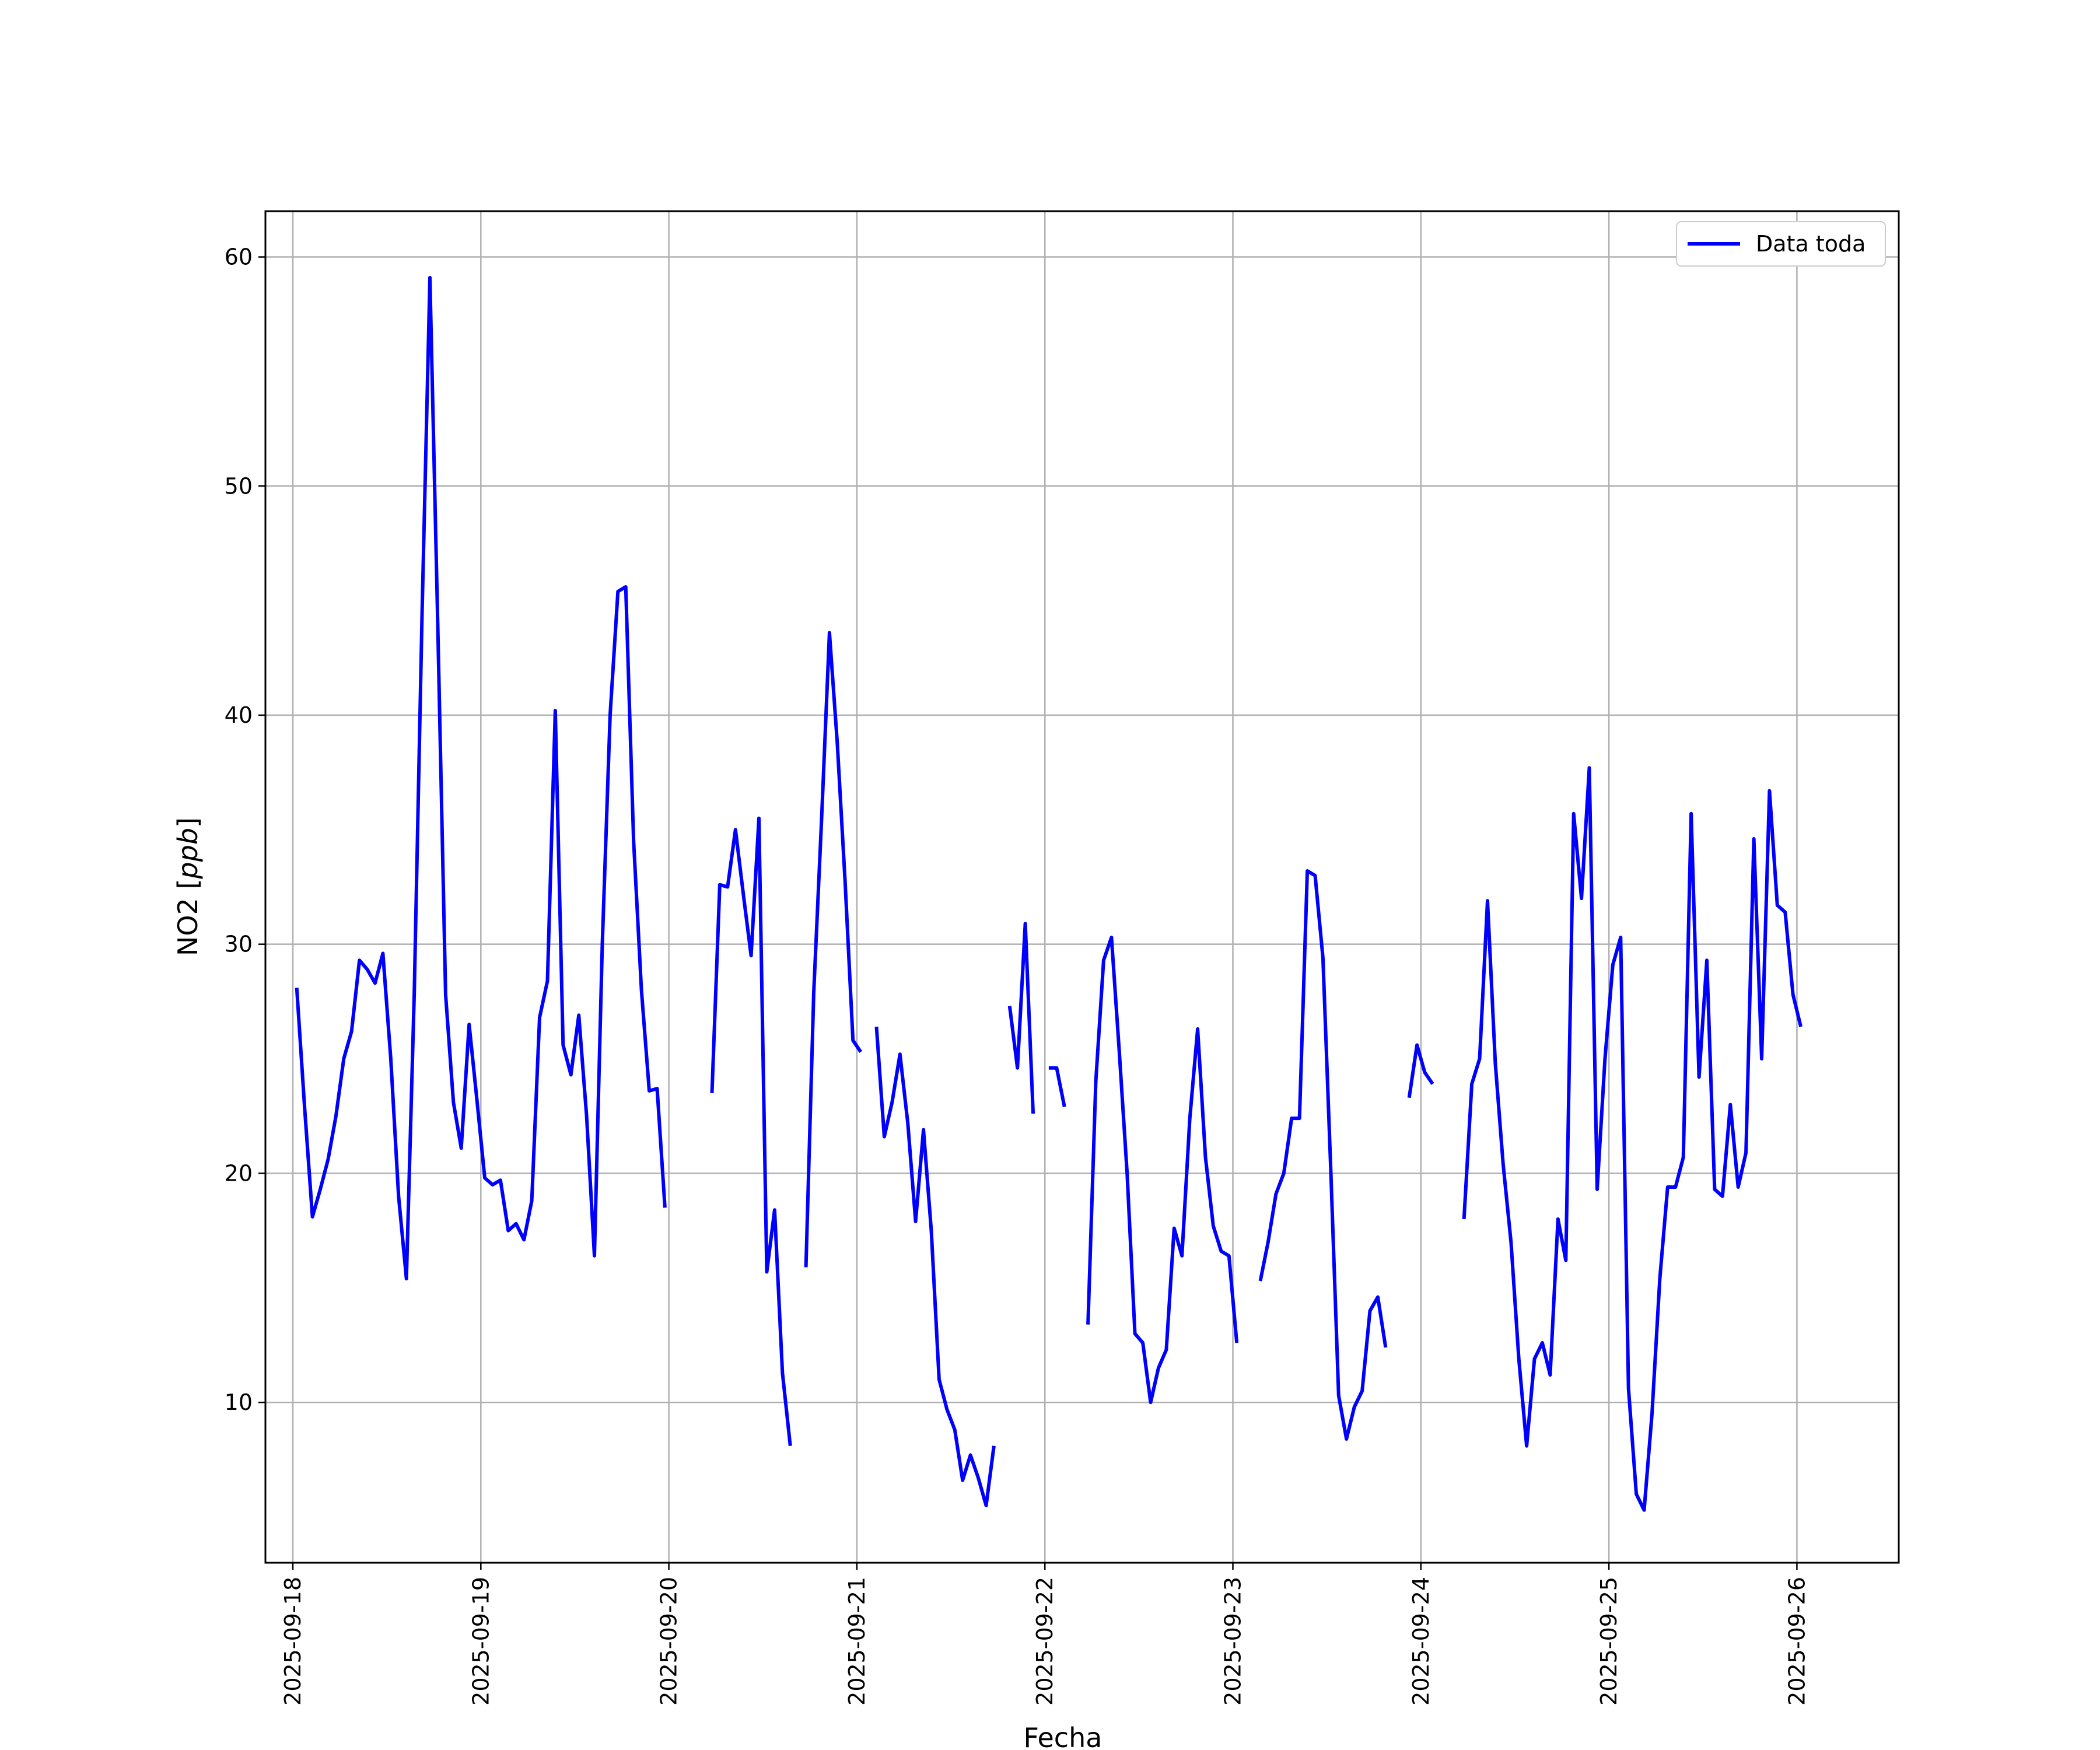 This screenshot has height=1750, width=2100. What do you see at coordinates (188, 886) in the screenshot?
I see `y-axis-title: NO2 [ppb]` at bounding box center [188, 886].